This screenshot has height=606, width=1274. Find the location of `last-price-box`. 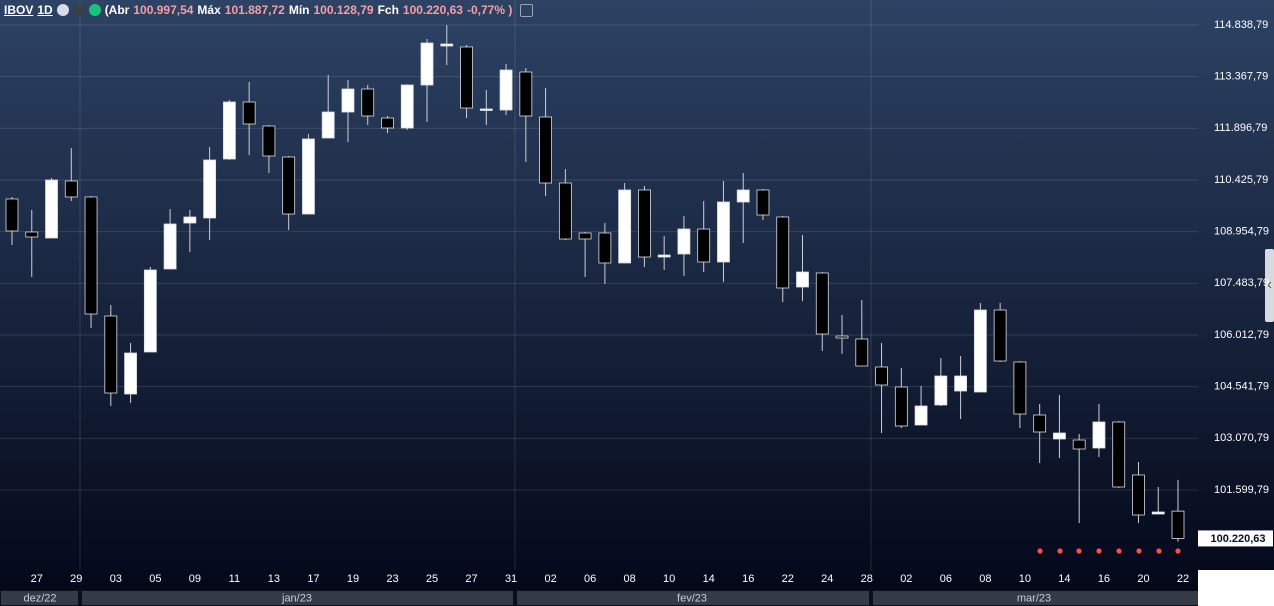

last-price-box is located at coordinates (1235, 538).